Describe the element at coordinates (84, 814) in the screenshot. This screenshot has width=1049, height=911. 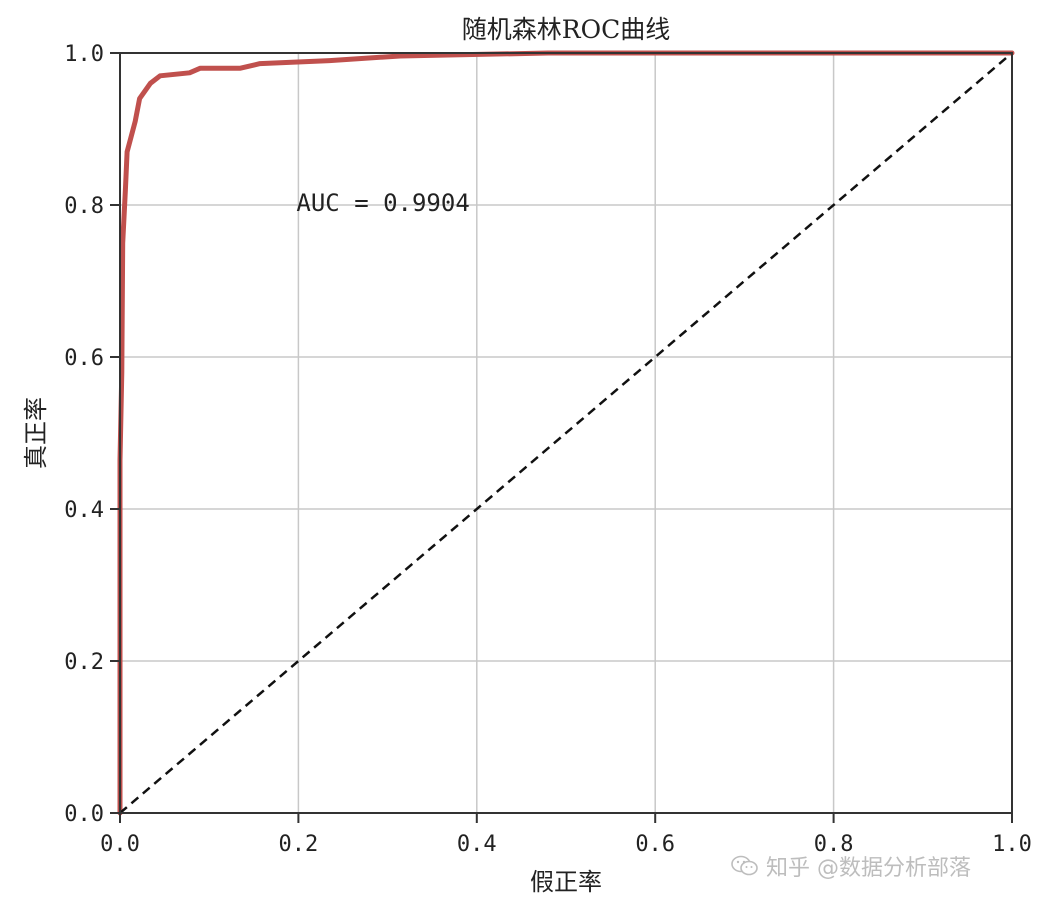
I see `y-tick-label: 0.0` at that location.